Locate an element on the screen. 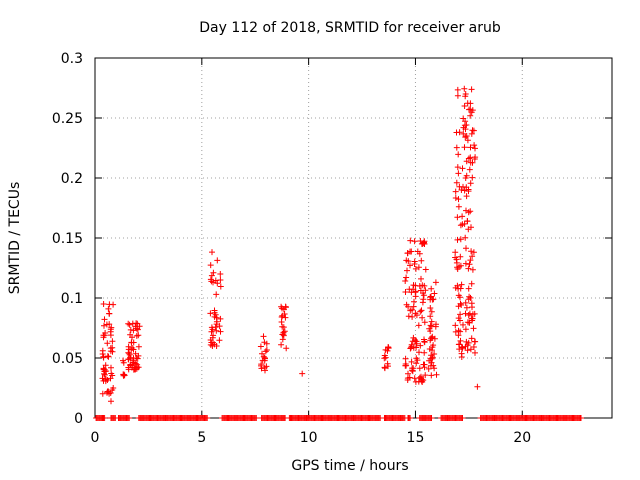 This screenshot has width=640, height=480. y-tick-label: 0.05 is located at coordinates (67, 359).